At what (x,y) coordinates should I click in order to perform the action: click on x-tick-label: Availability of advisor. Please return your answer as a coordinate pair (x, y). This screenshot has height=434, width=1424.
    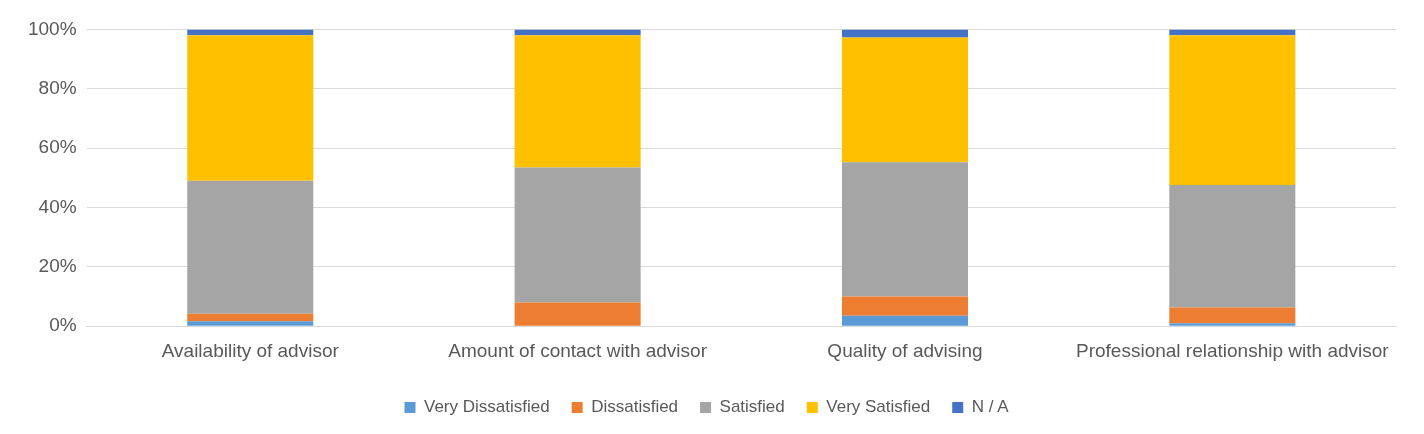
    Looking at the image, I should click on (250, 350).